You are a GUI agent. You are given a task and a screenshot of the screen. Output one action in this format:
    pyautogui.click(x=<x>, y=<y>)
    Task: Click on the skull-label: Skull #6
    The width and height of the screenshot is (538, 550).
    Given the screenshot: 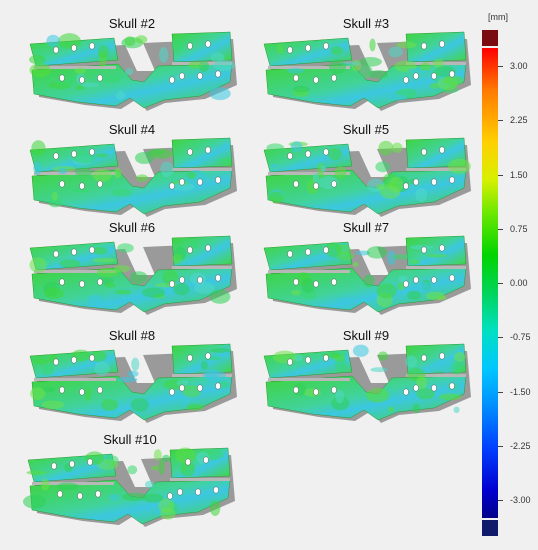 What is the action you would take?
    pyautogui.click(x=132, y=227)
    